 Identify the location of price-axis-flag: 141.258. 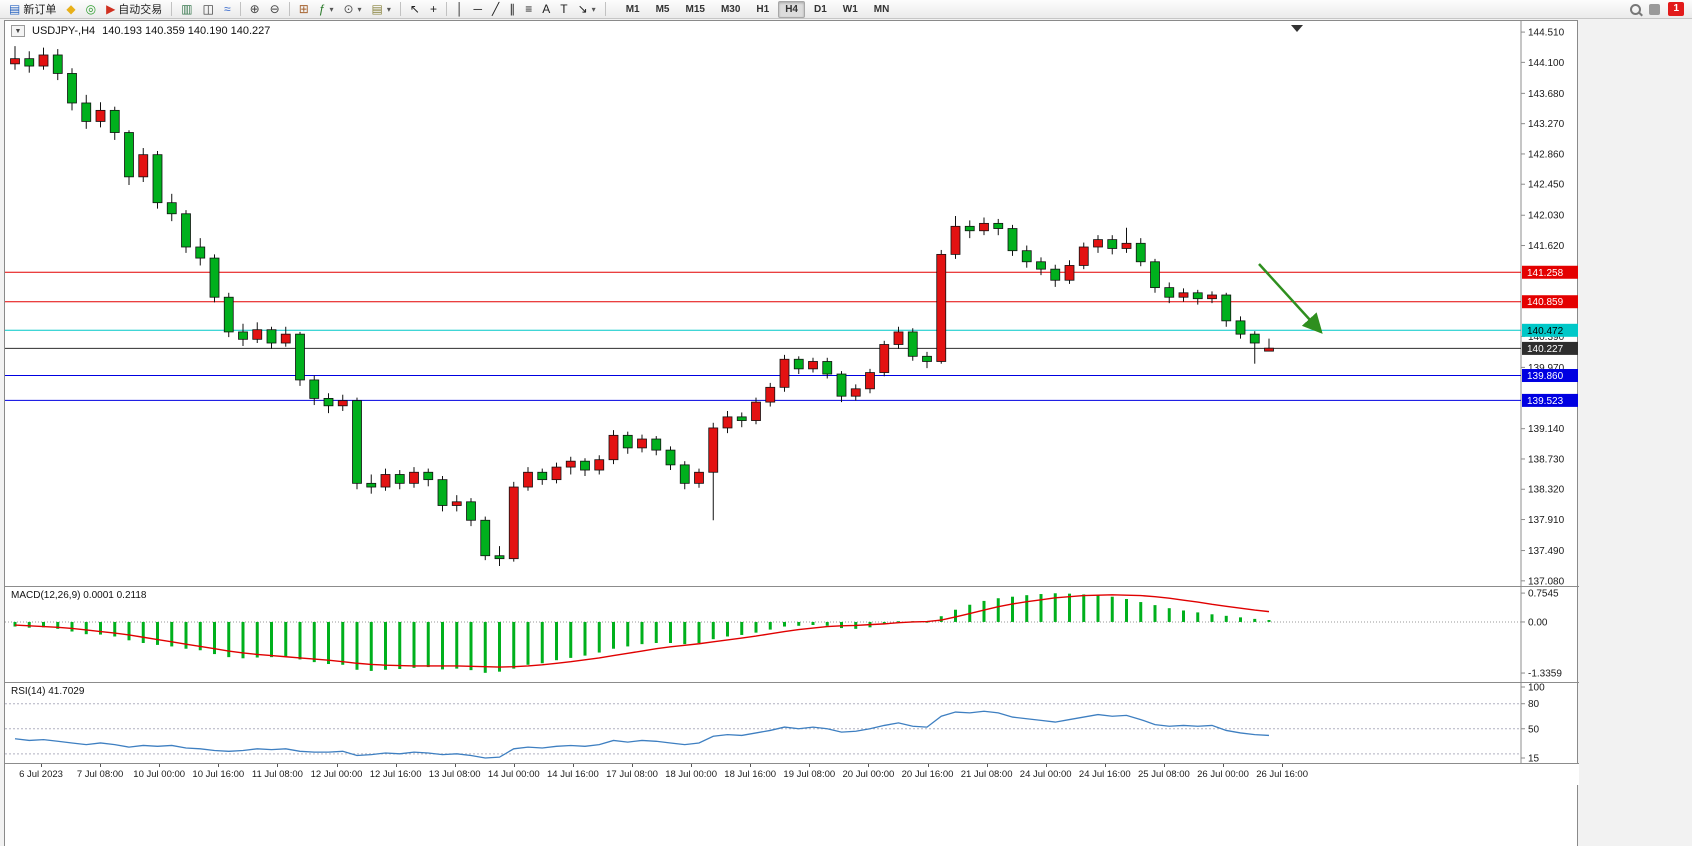
(1550, 272).